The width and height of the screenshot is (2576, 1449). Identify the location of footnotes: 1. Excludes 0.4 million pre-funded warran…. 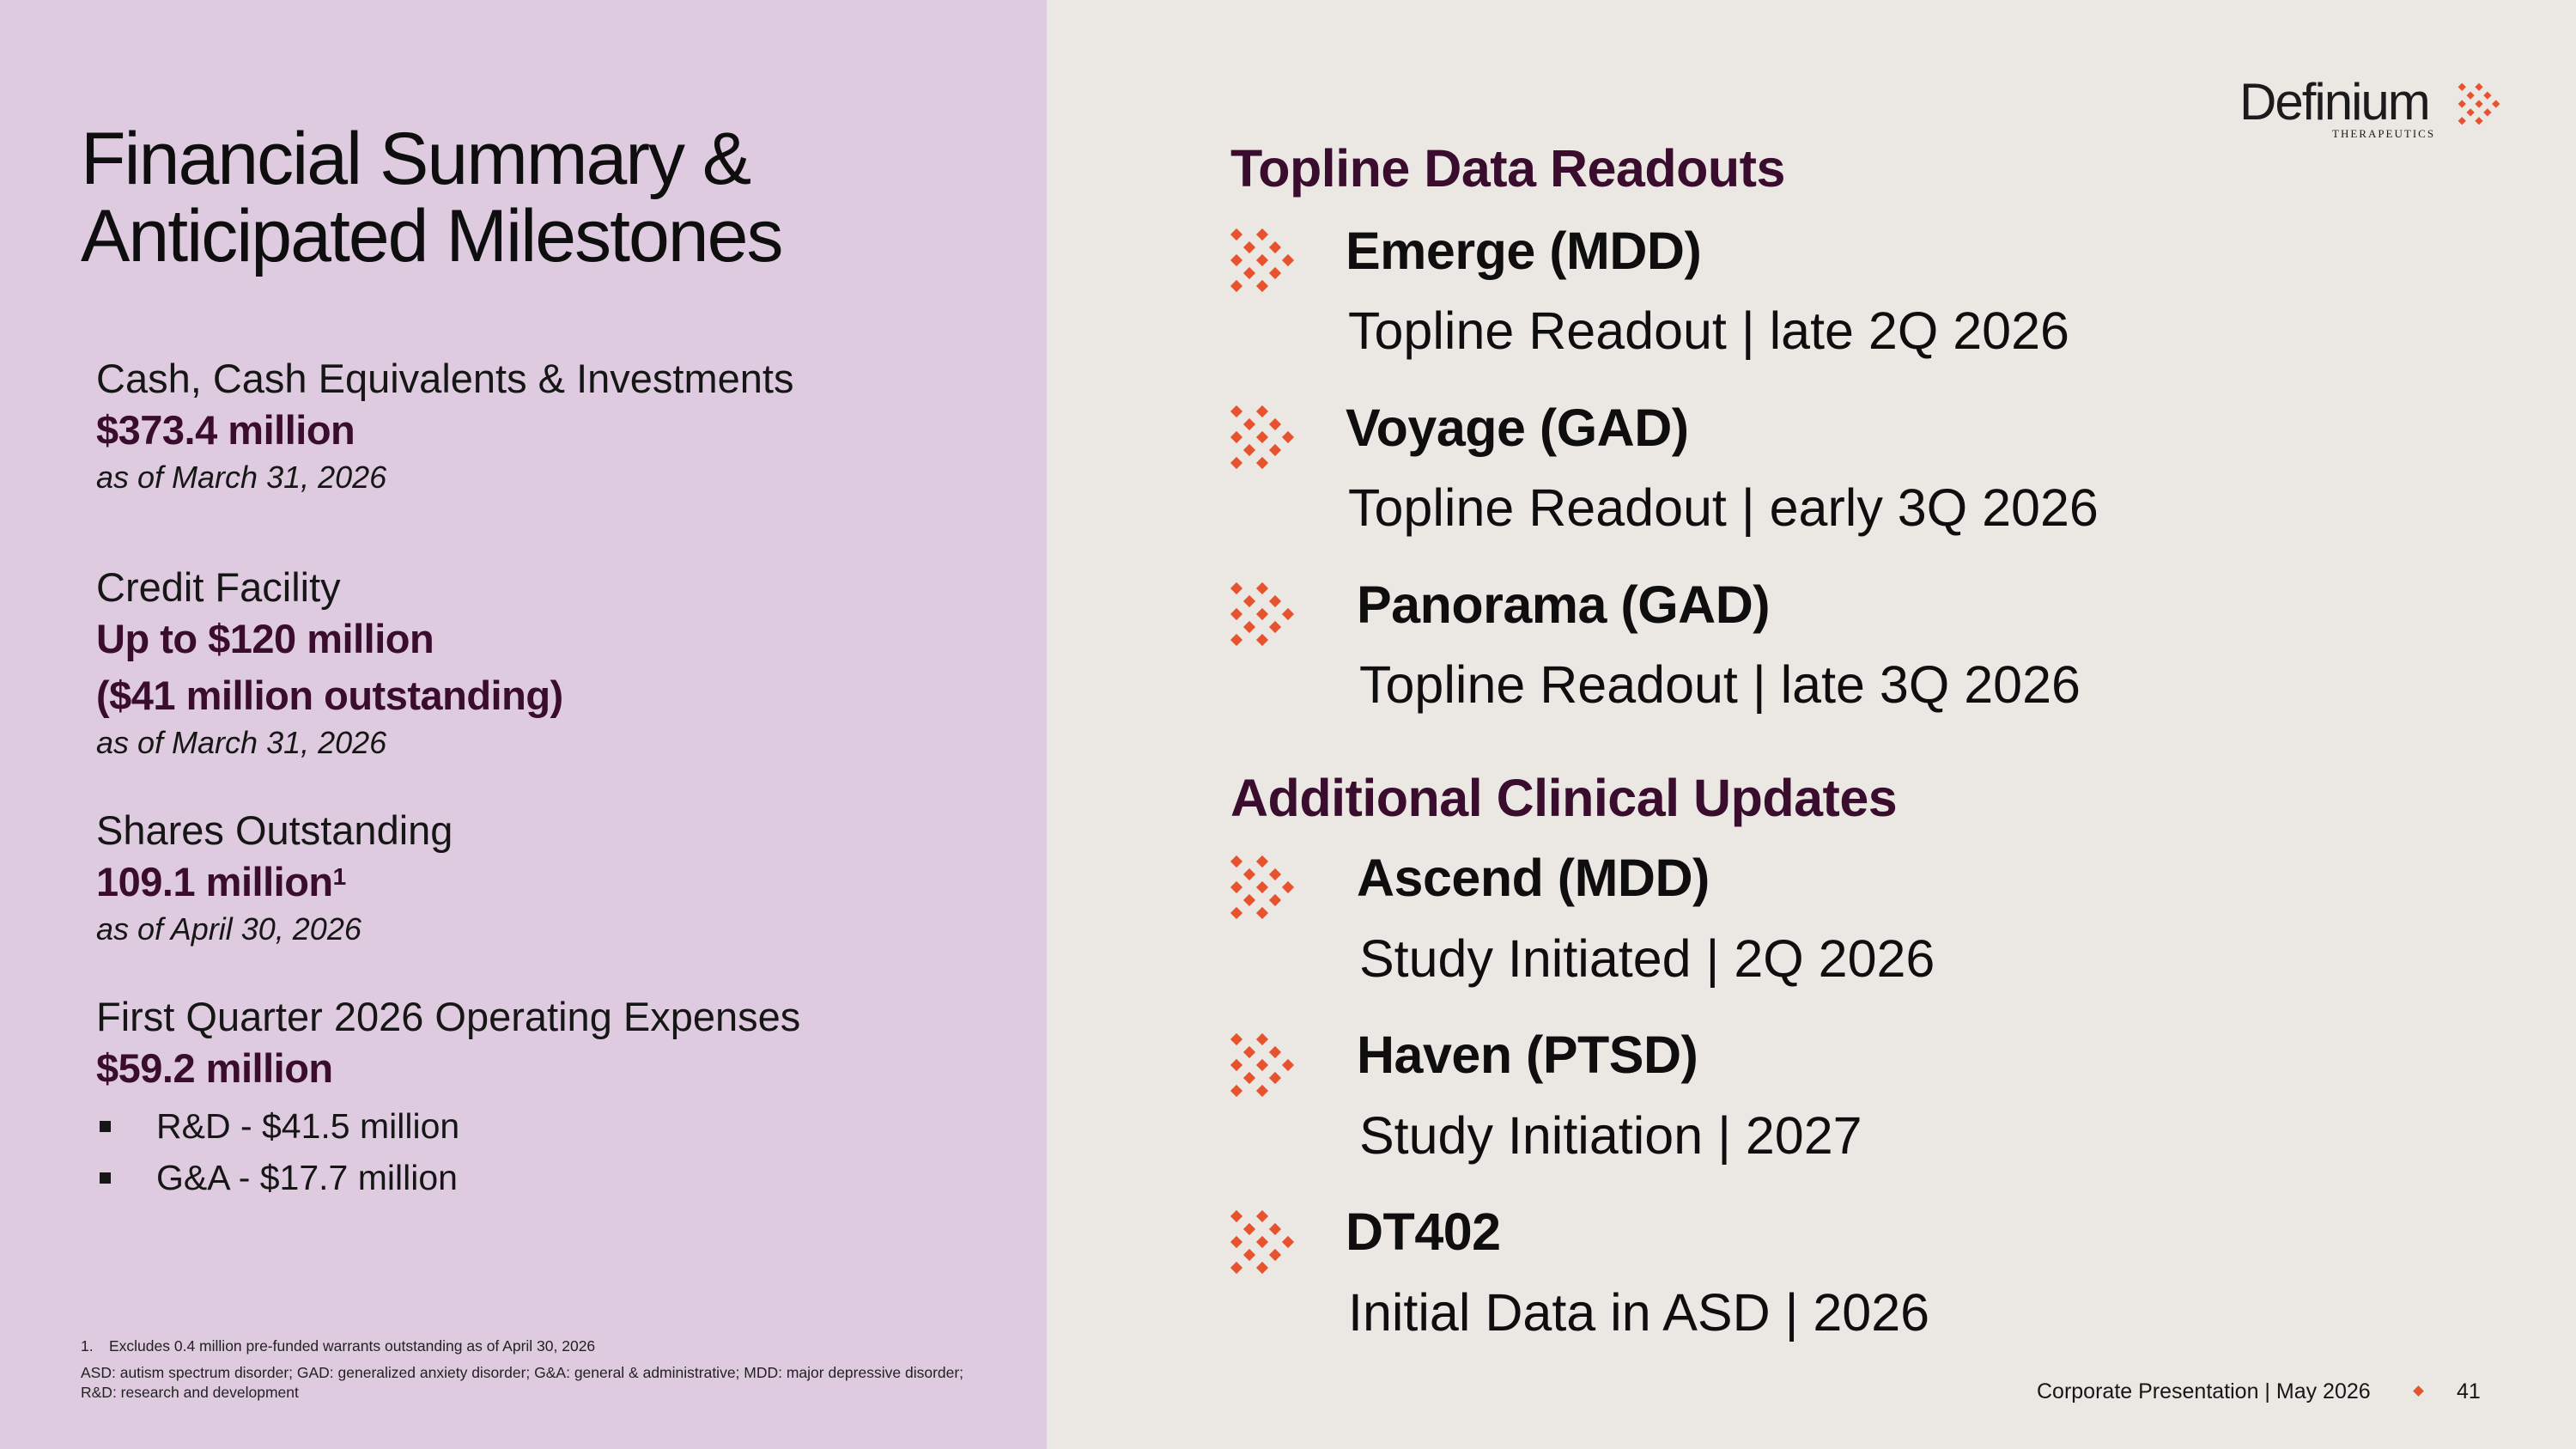
(532, 1369).